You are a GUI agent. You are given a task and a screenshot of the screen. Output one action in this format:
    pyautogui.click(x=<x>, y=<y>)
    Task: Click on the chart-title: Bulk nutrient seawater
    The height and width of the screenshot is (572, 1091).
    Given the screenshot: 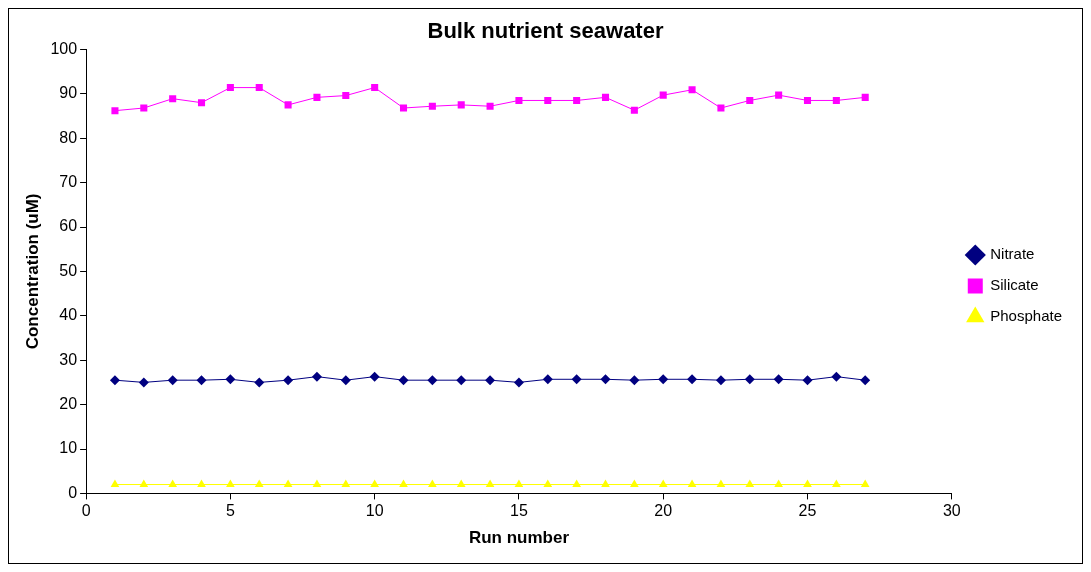 What is the action you would take?
    pyautogui.click(x=545, y=31)
    